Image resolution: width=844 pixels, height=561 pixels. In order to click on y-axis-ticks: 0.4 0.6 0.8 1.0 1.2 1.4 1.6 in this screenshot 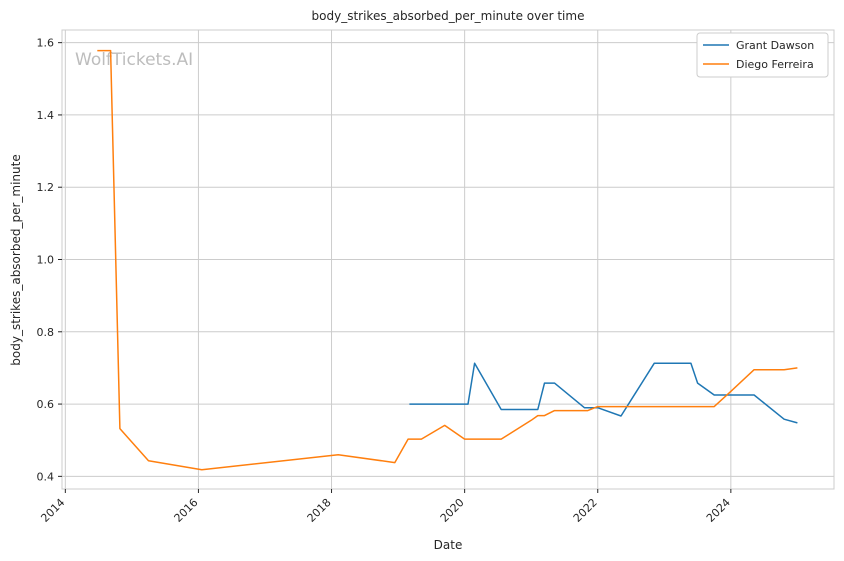, I will do `click(49, 260)`.